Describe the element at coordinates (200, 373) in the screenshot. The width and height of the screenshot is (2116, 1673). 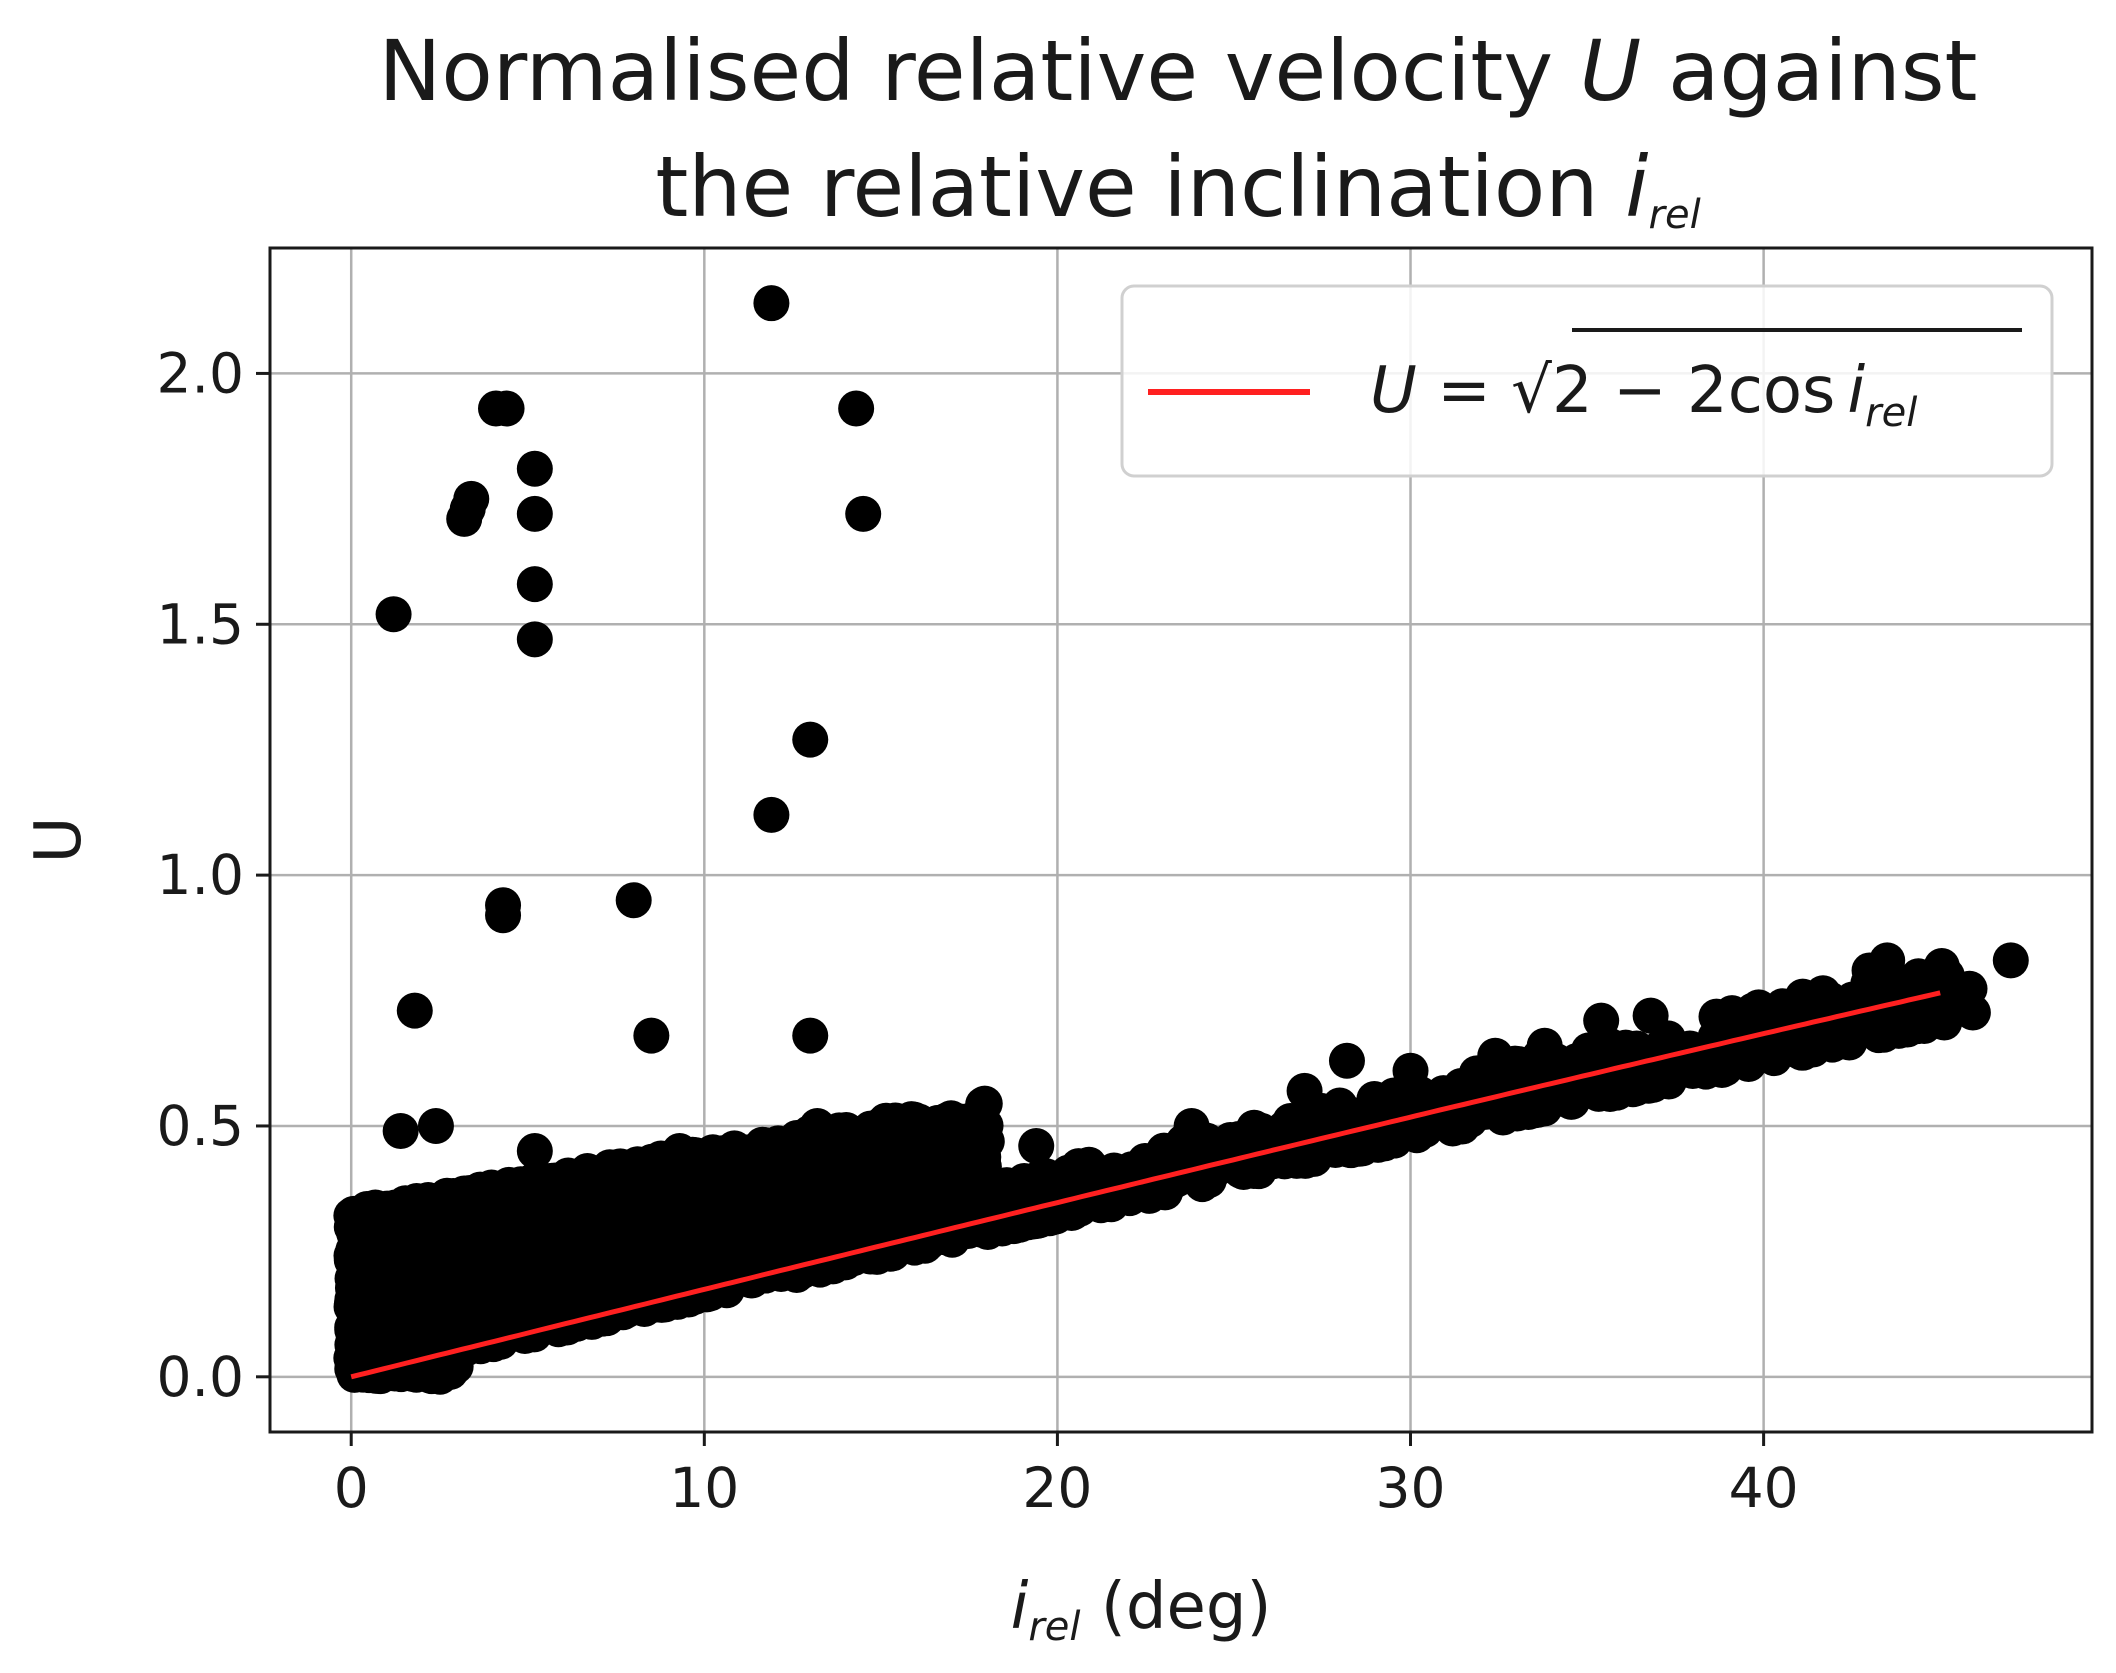
I see `y-tick-label: 2.0` at that location.